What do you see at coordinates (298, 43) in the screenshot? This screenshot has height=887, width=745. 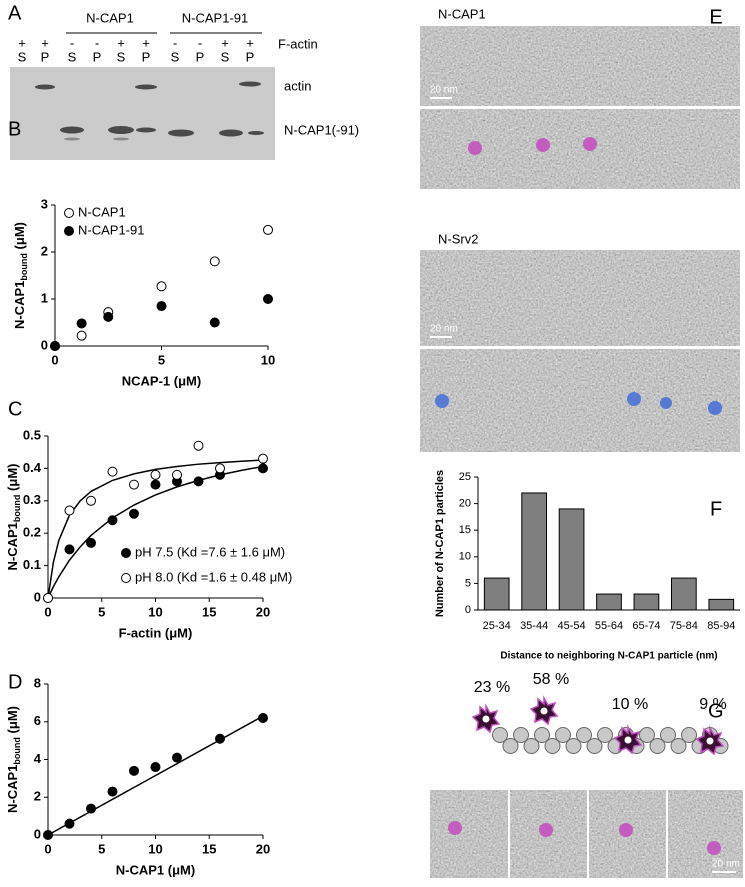 I see `row-label: F-actin` at bounding box center [298, 43].